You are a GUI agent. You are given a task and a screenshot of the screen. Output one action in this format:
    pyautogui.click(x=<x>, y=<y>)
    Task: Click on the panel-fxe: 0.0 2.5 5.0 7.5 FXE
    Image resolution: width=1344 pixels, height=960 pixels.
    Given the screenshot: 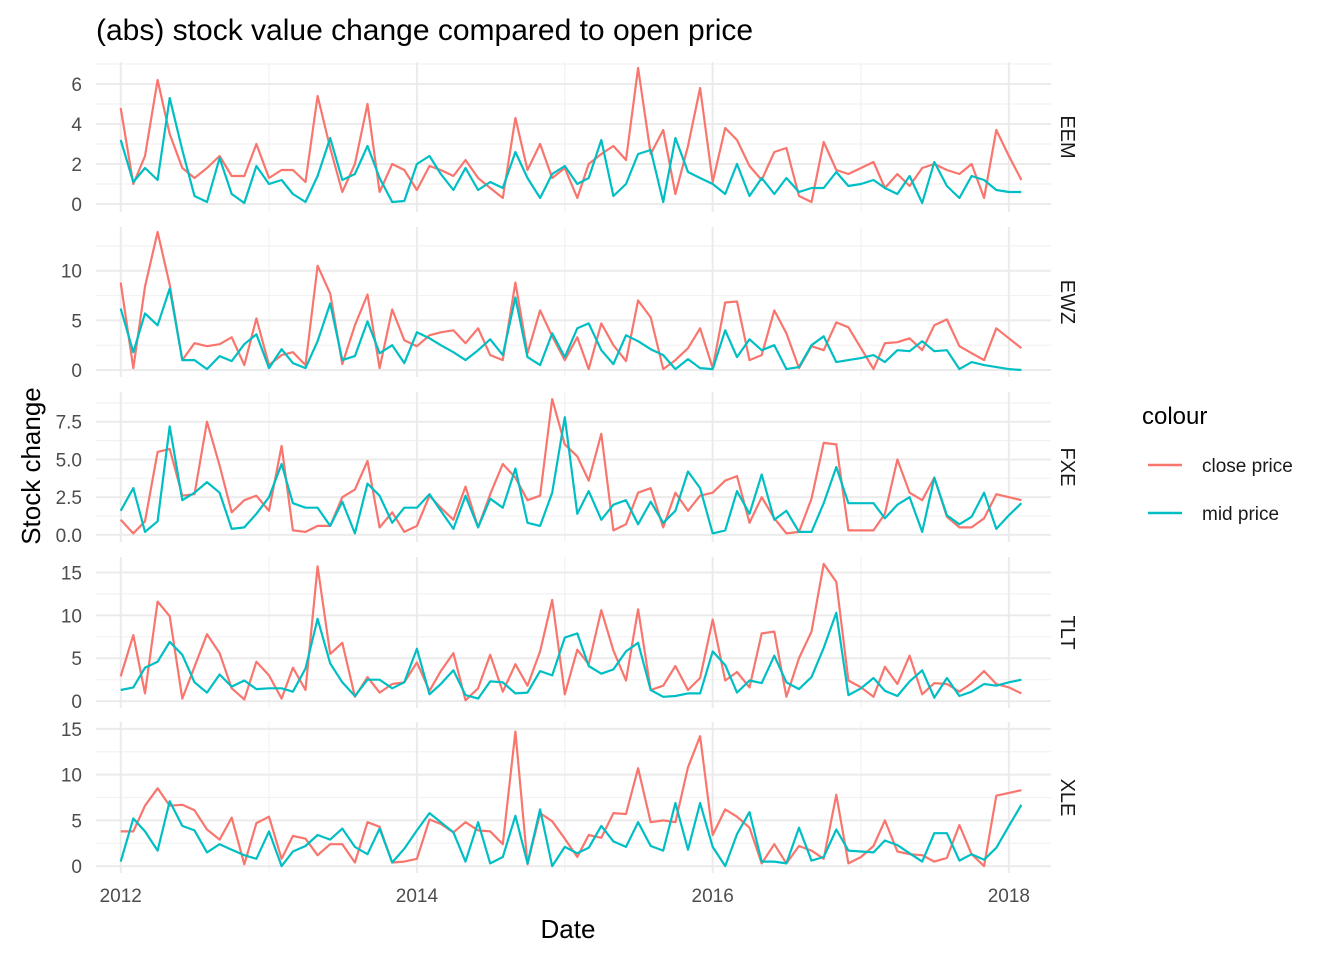 What is the action you would take?
    pyautogui.click(x=567, y=469)
    